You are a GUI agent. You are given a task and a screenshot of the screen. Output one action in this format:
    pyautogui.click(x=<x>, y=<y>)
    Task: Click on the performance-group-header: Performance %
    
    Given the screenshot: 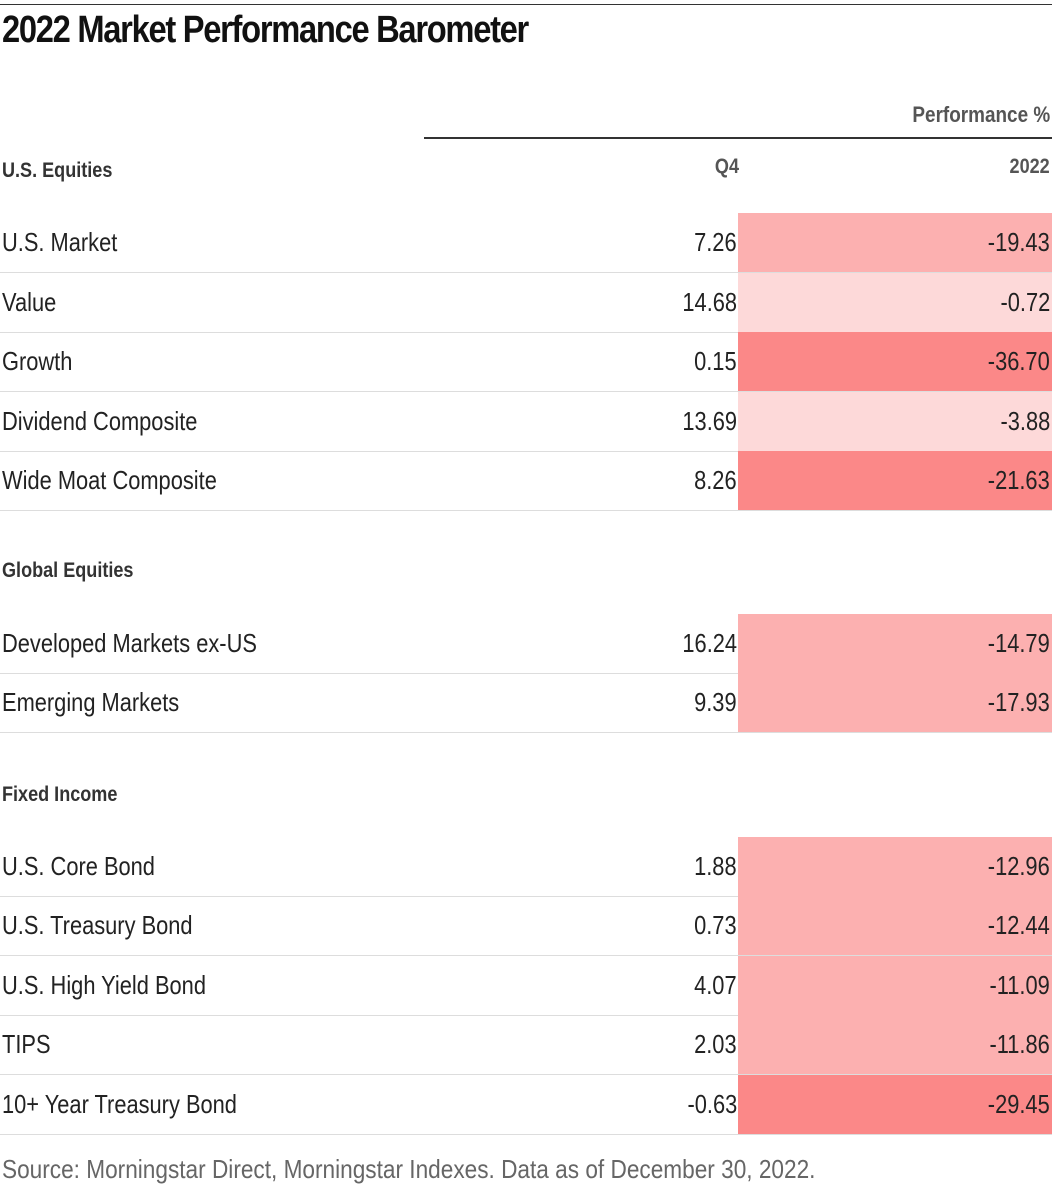 What is the action you would take?
    pyautogui.click(x=981, y=114)
    